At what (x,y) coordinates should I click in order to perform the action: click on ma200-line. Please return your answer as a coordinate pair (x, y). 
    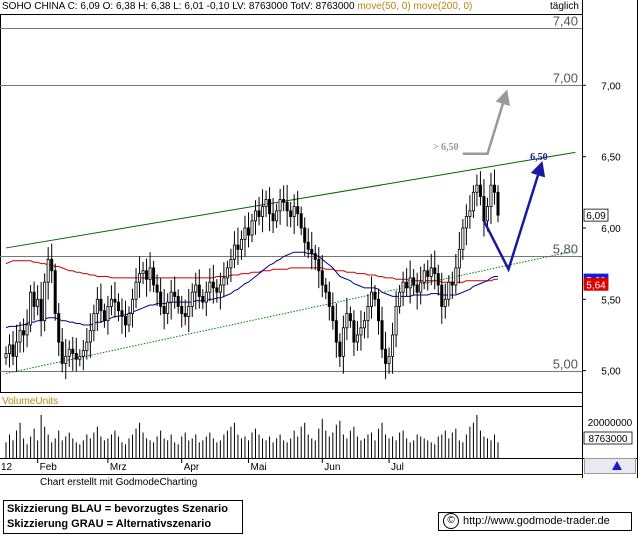
    Looking at the image, I should click on (251, 271).